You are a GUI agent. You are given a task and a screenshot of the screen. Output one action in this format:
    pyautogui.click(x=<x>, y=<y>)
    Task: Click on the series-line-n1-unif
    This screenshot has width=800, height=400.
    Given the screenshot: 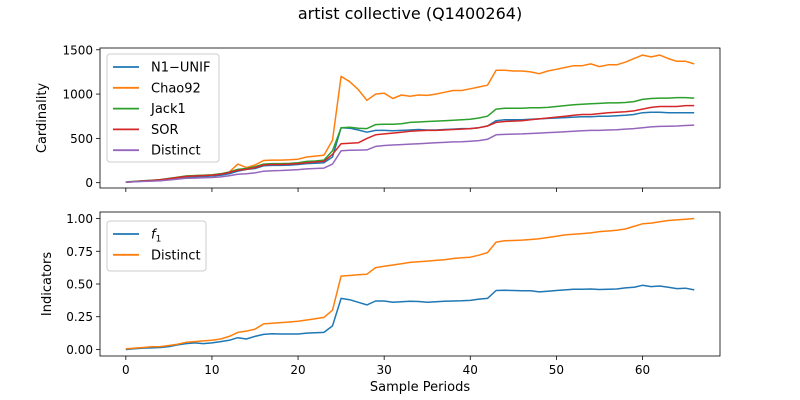 What is the action you would take?
    pyautogui.click(x=410, y=147)
    